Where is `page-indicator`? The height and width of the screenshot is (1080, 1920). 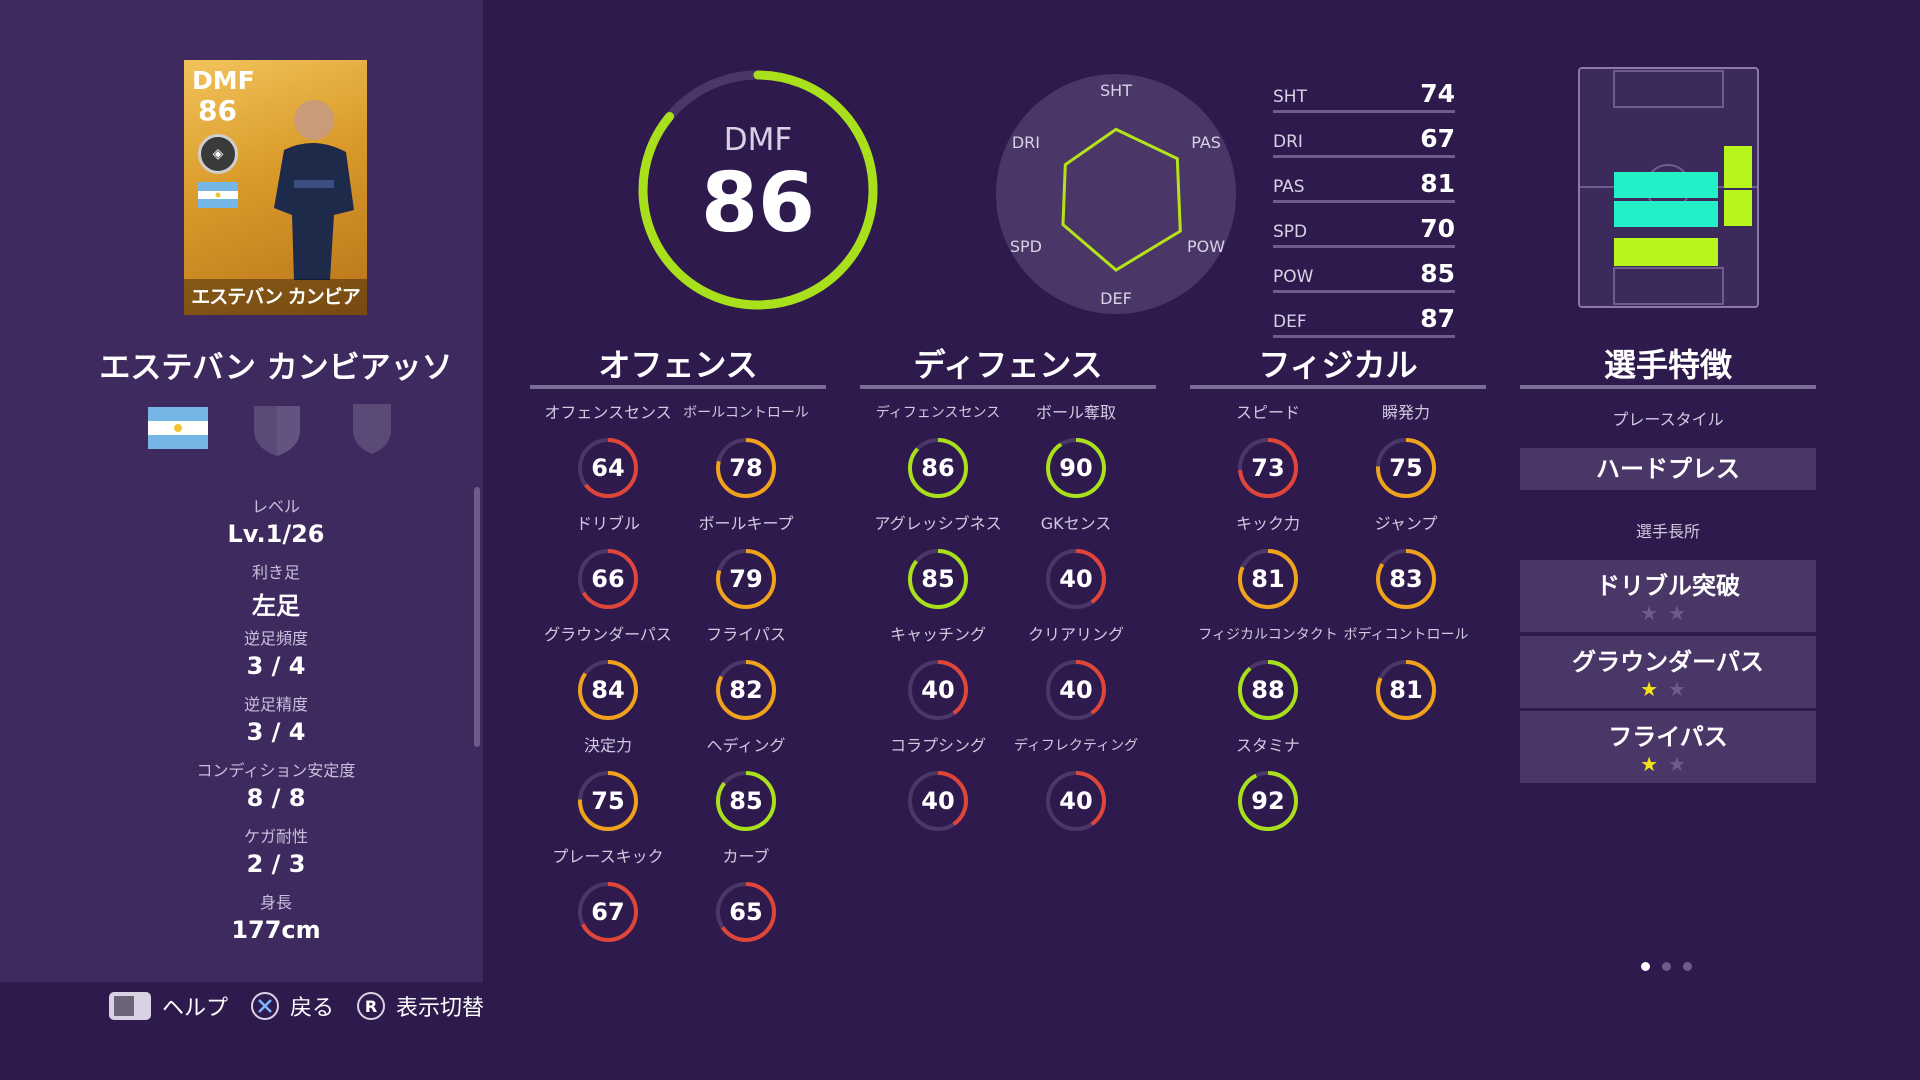 page-indicator is located at coordinates (1669, 967).